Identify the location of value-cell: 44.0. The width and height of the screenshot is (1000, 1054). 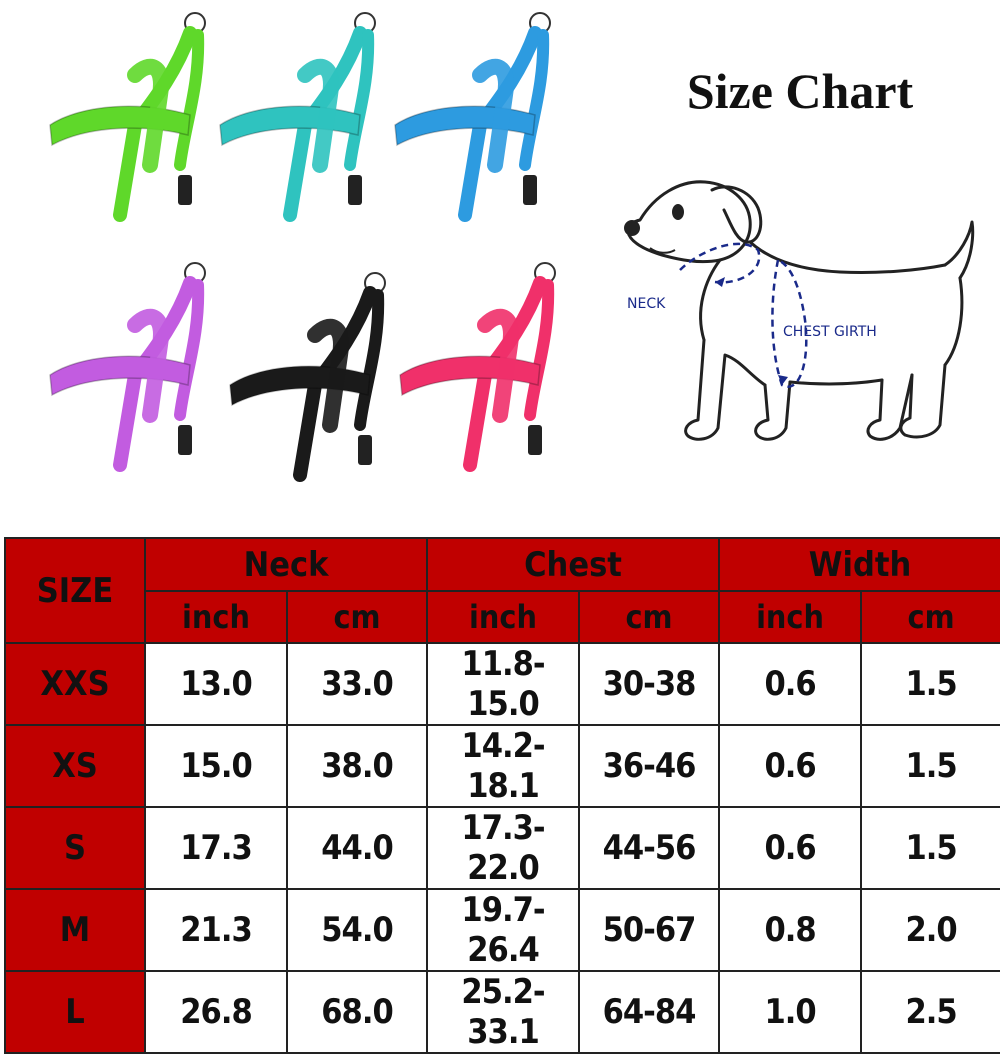
(357, 848).